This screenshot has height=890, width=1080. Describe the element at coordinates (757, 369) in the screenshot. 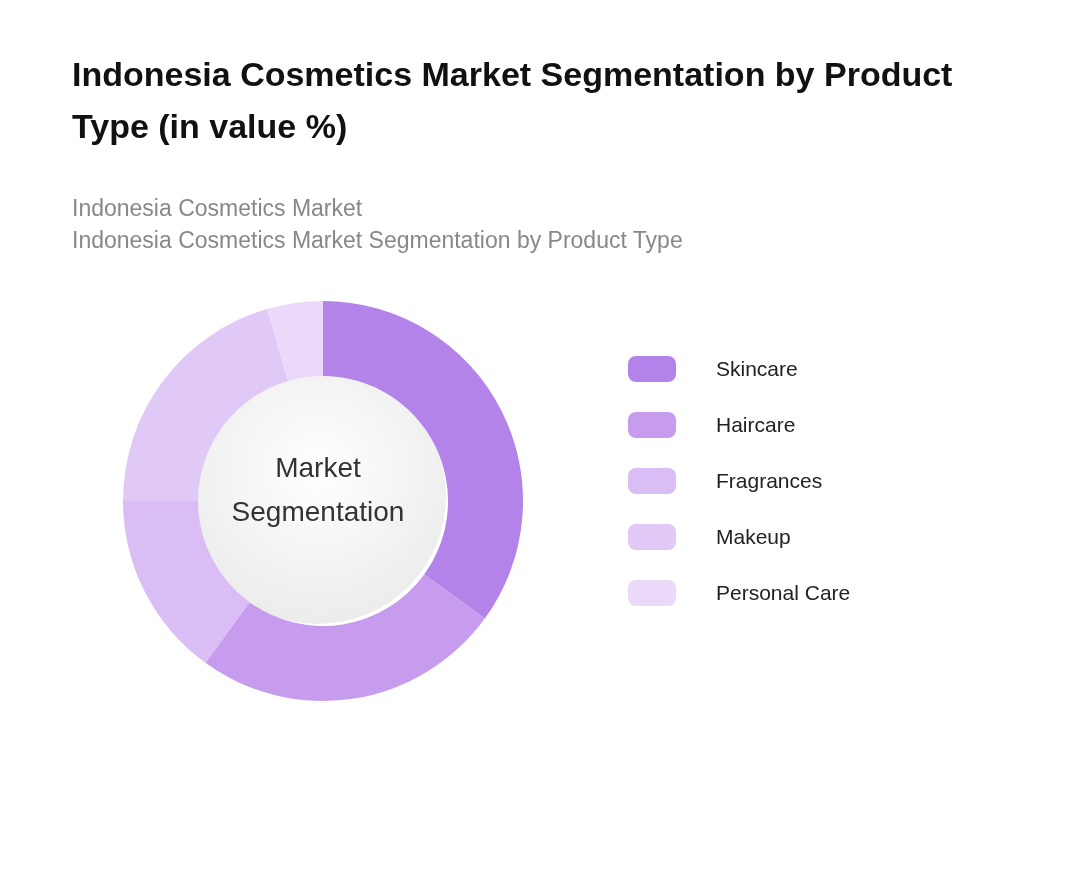

I see `legend-label: Skincare` at that location.